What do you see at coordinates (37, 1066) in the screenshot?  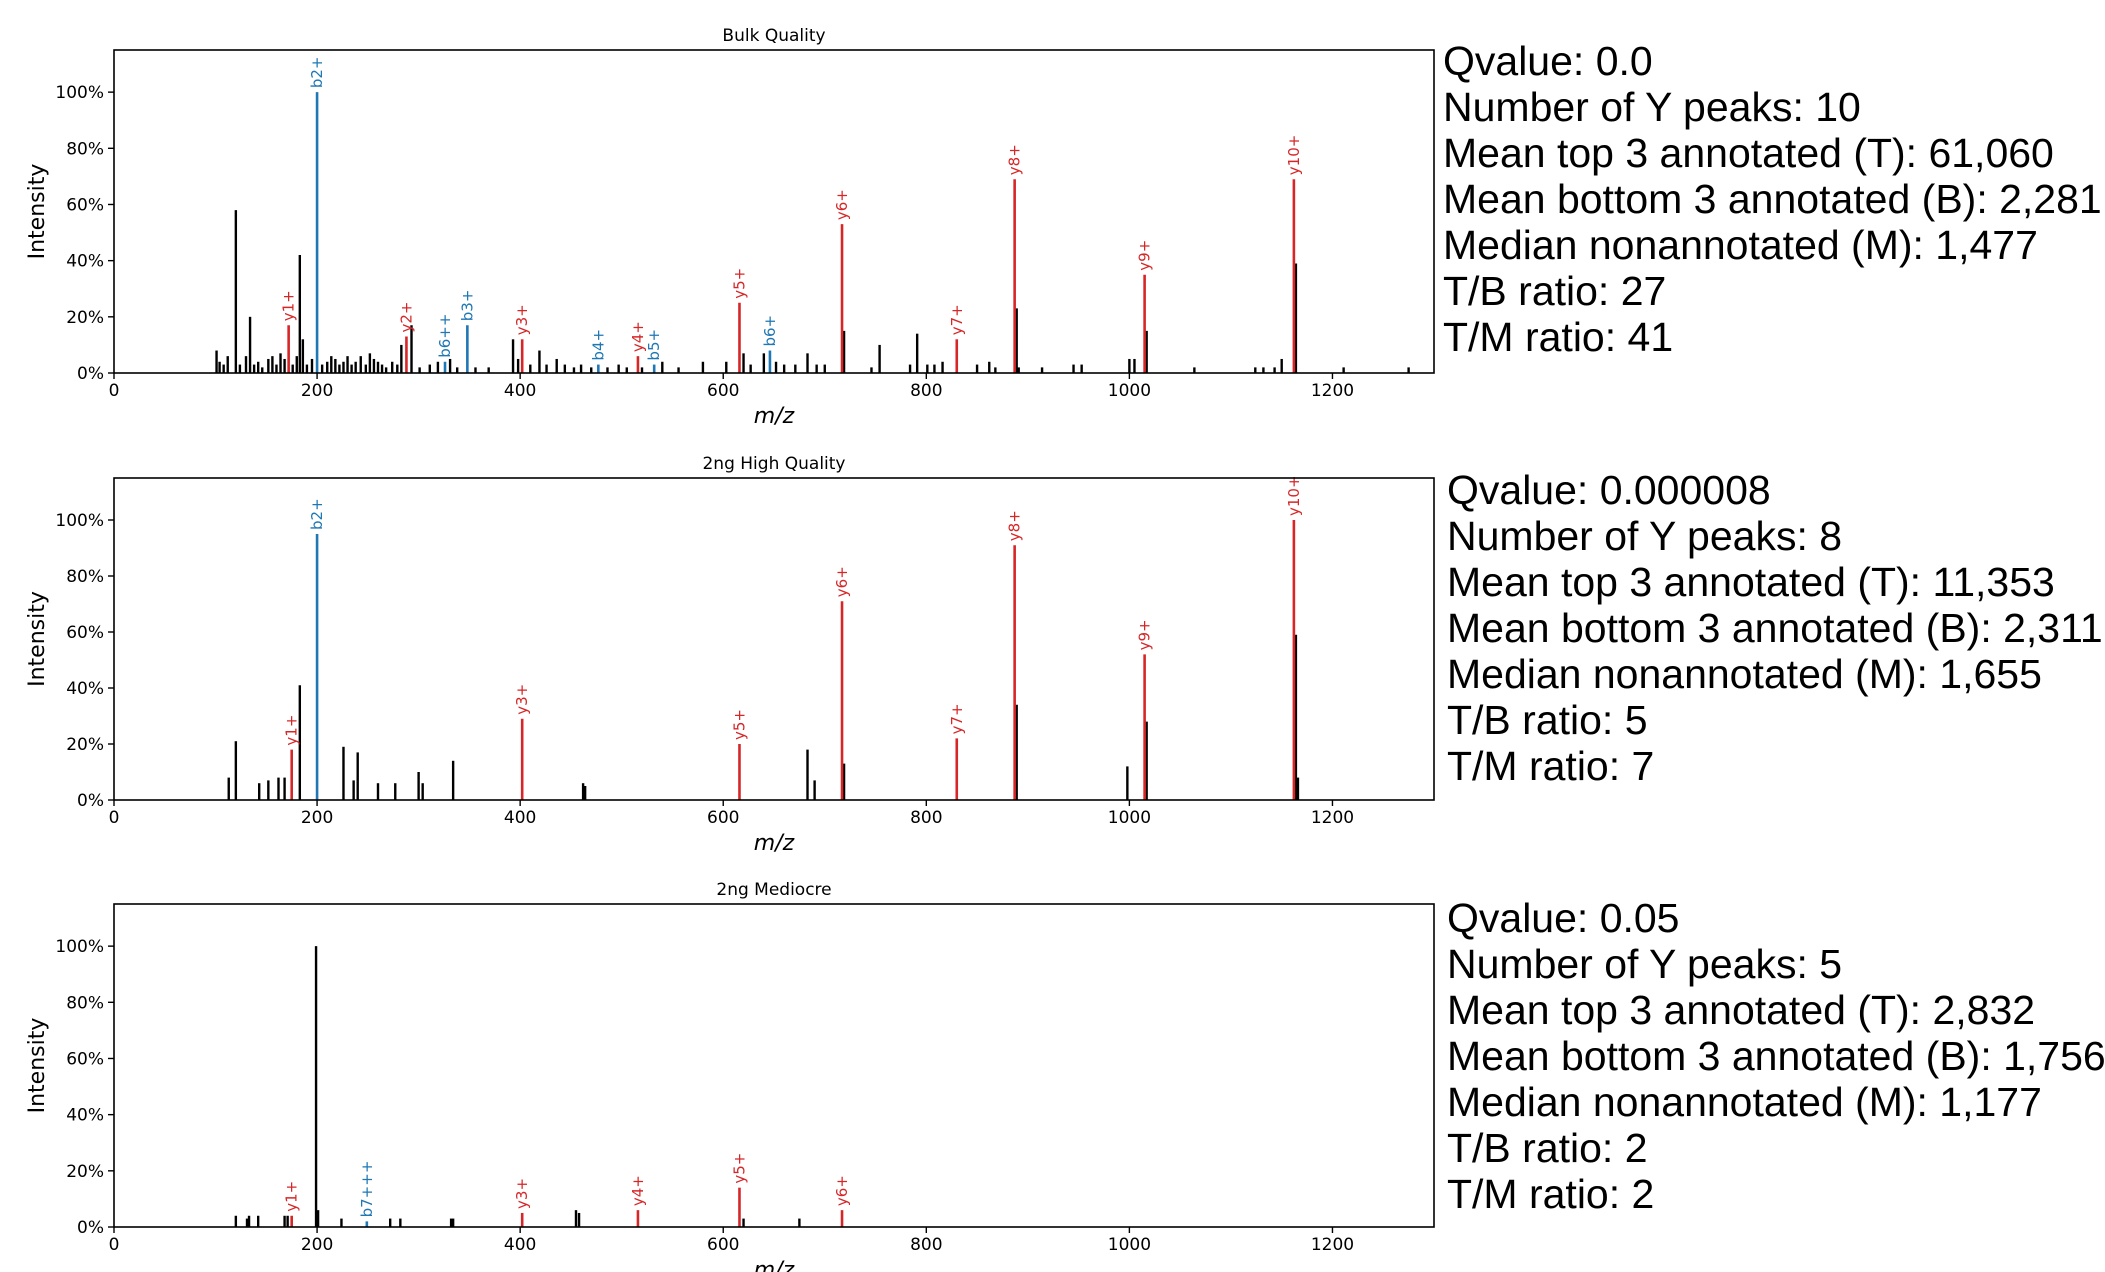 I see `y-axis-label: Intensity` at bounding box center [37, 1066].